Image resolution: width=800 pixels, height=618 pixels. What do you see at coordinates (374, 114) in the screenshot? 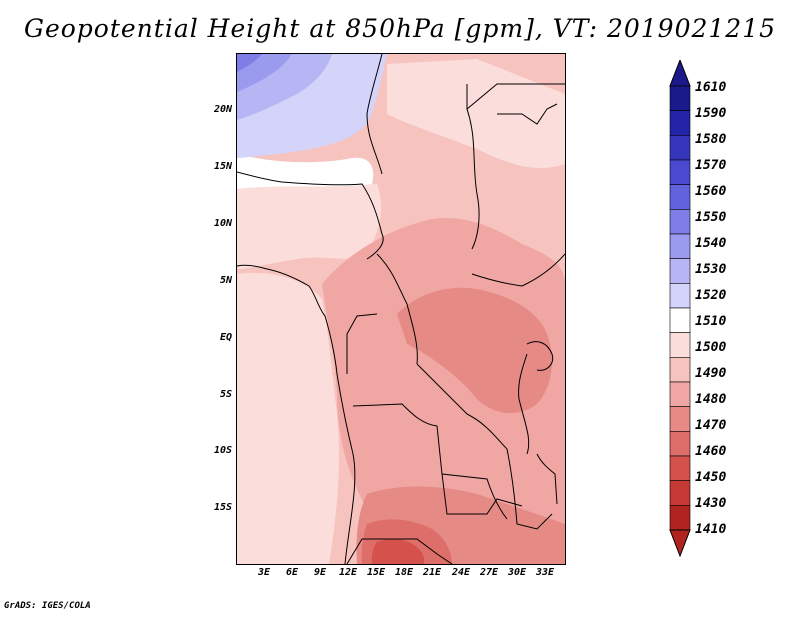
I see `northern-border-west` at bounding box center [374, 114].